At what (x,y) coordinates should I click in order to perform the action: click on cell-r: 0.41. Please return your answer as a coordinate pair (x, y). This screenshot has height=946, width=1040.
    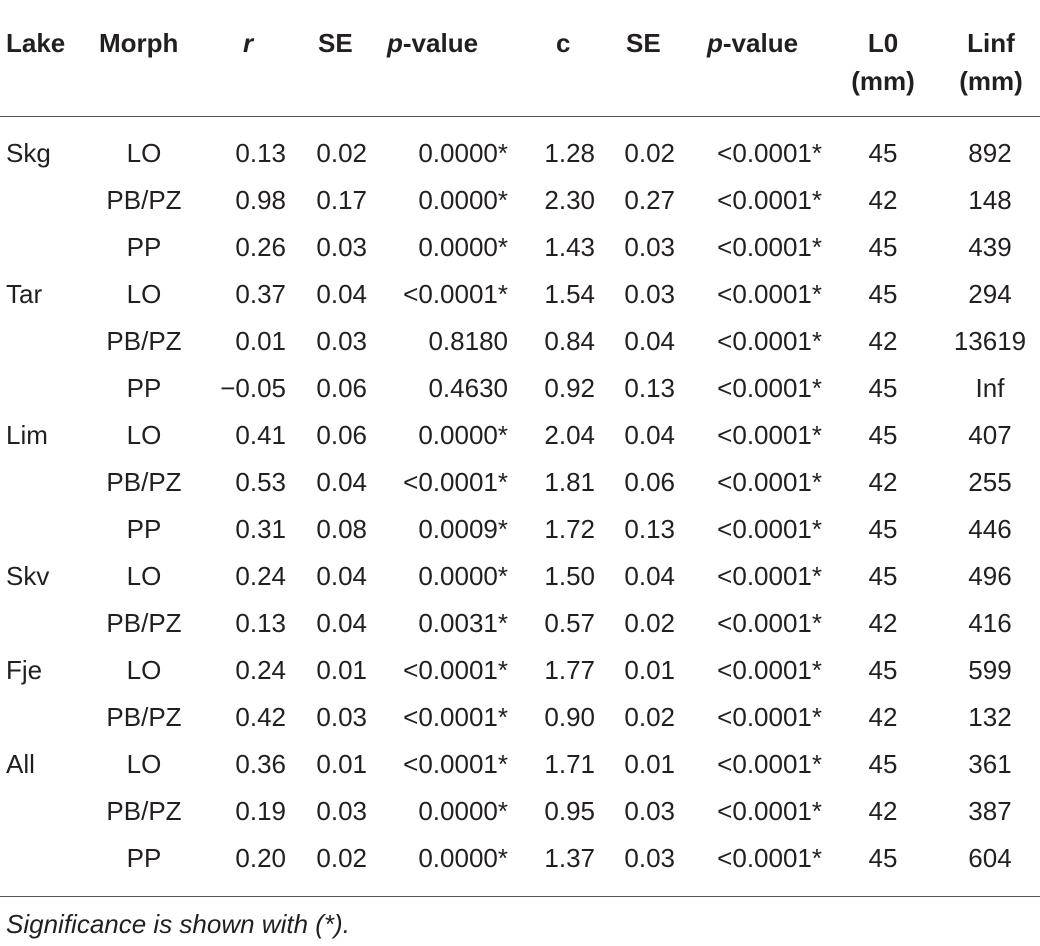
    Looking at the image, I should click on (260, 435).